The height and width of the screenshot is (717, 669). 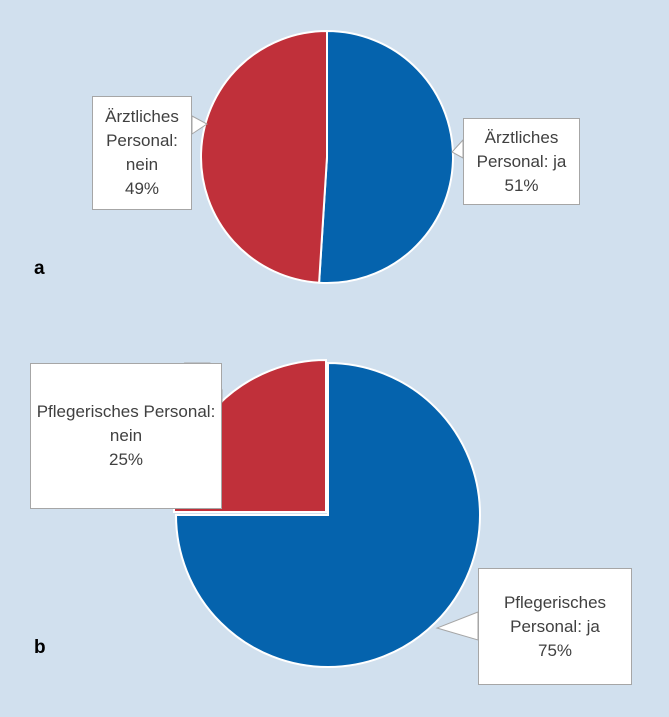 I want to click on category-label: Ärztliches Personal: nein, so click(x=142, y=140).